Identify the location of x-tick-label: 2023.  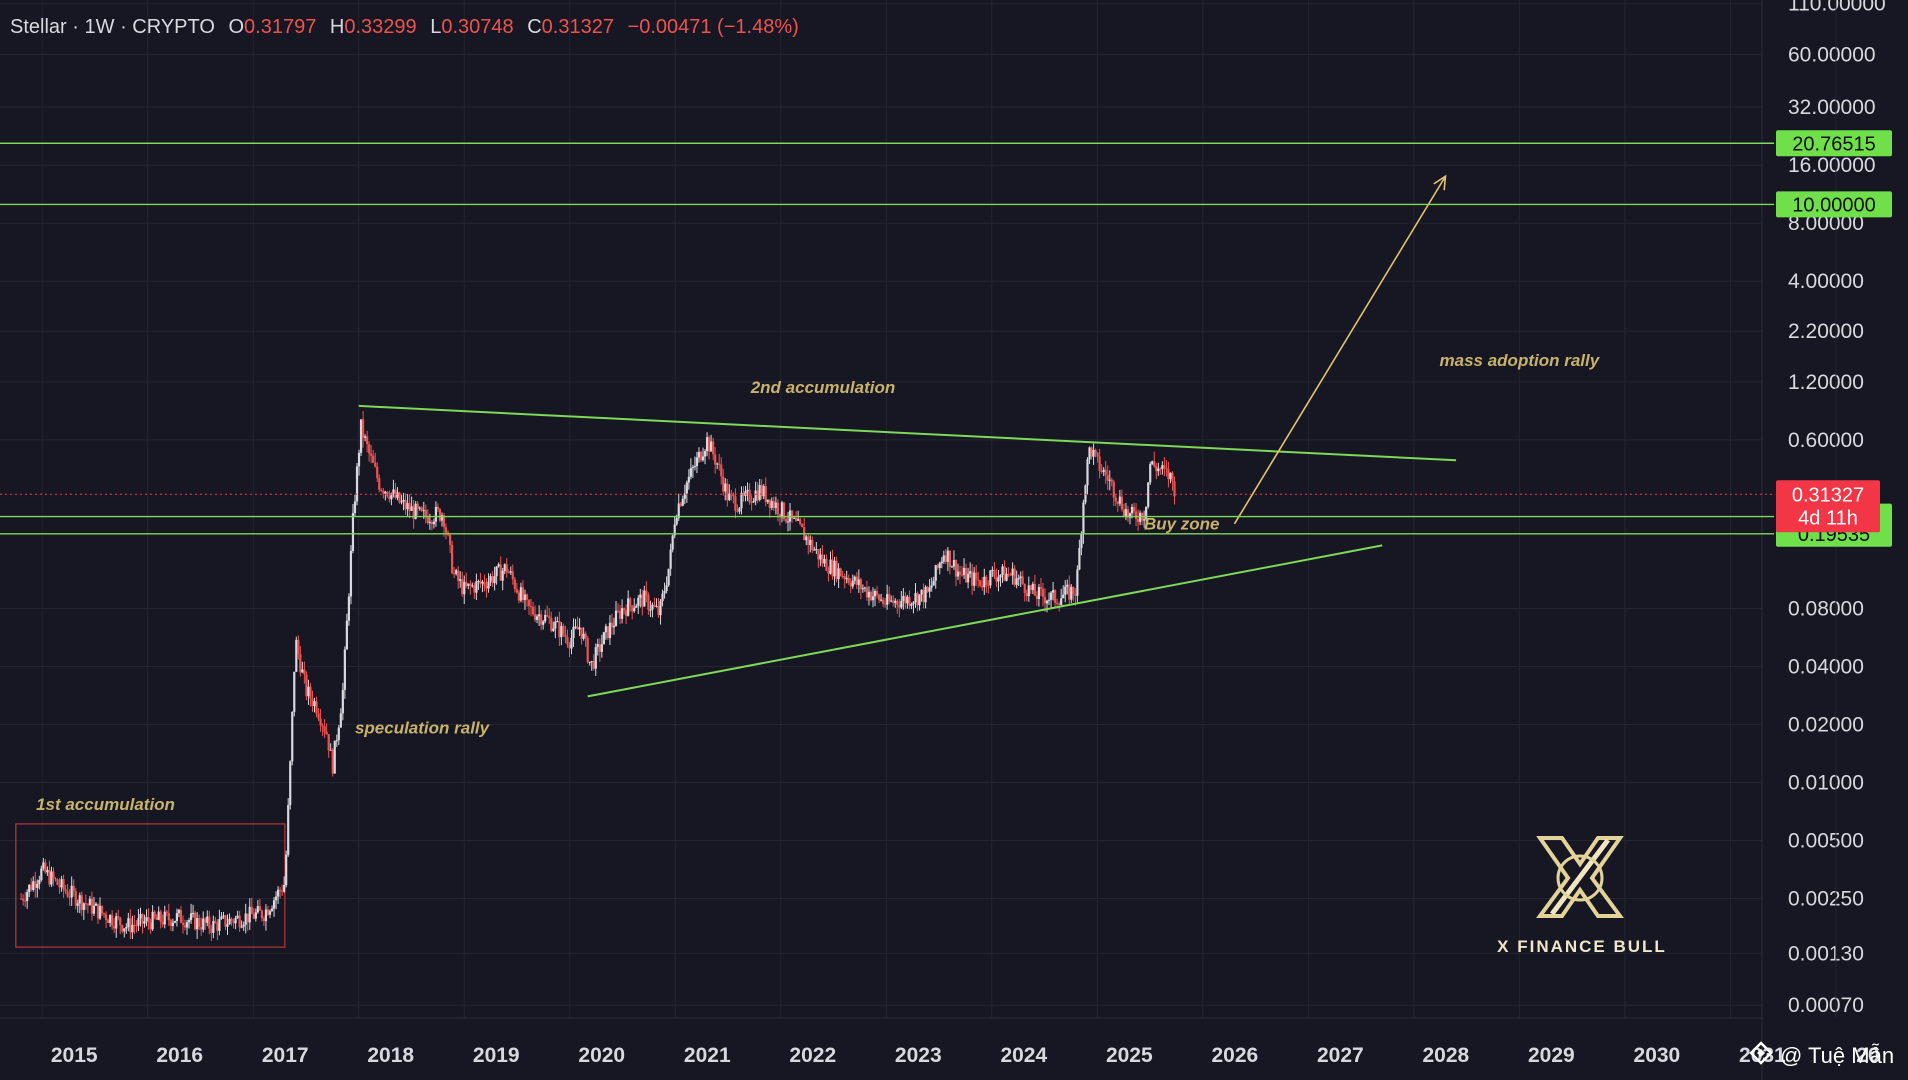
(918, 1055).